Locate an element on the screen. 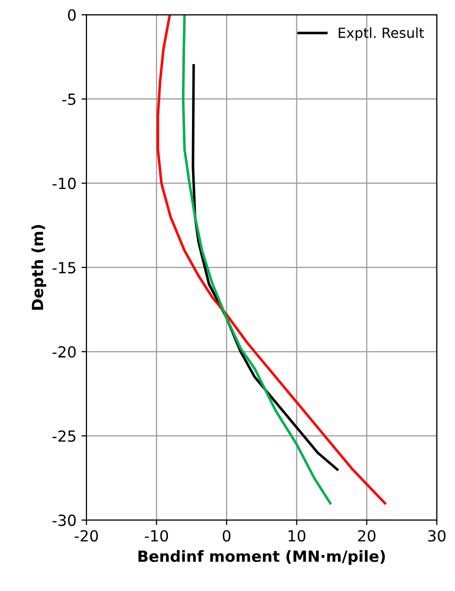 The image size is (455, 591). y-tick-label: 0 is located at coordinates (72, 15).